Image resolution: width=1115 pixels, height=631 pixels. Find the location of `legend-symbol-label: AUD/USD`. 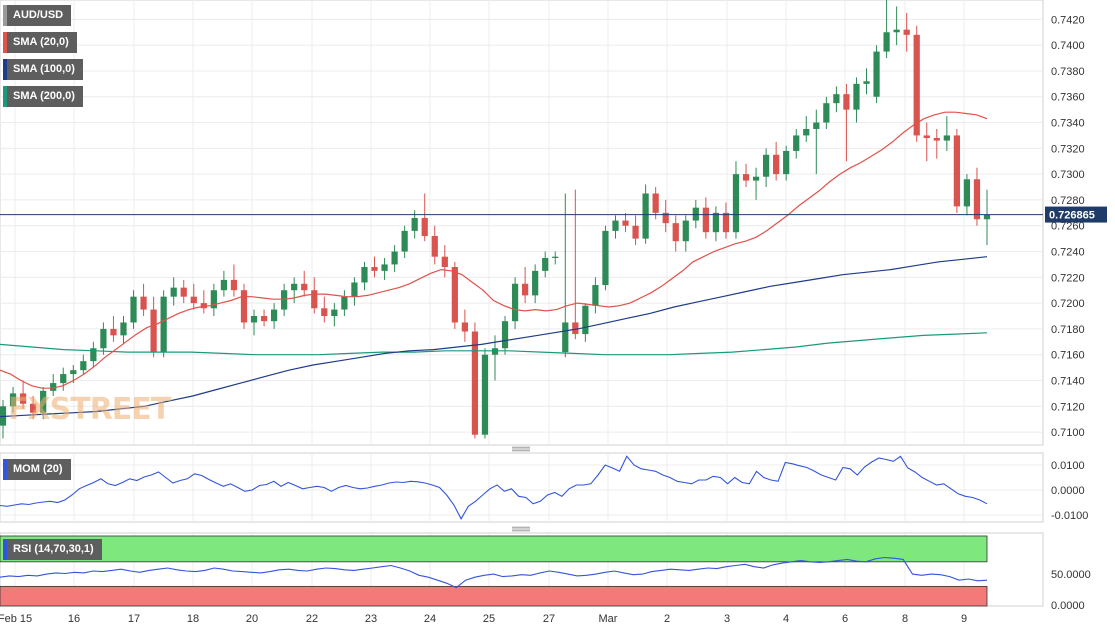

legend-symbol-label: AUD/USD is located at coordinates (38, 15).